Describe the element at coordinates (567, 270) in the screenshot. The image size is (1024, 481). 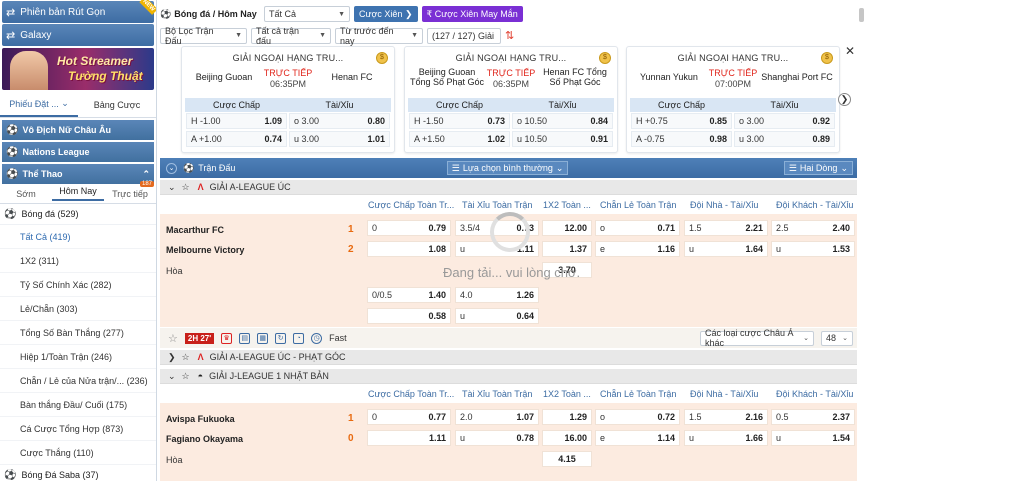
I see `draw-odds-cell: 3.70` at that location.